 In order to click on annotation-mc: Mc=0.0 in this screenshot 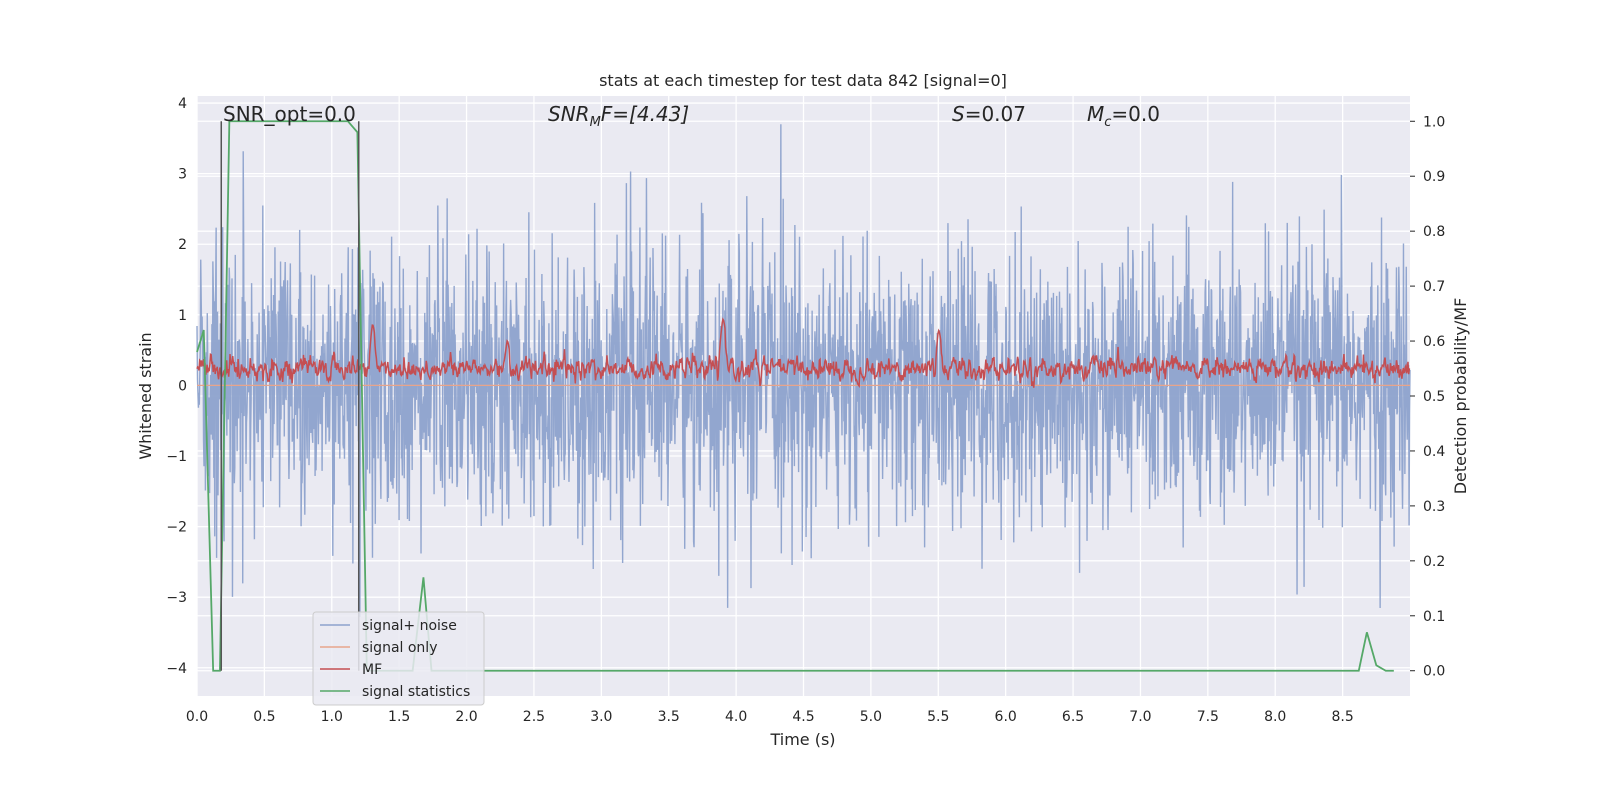, I will do `click(1123, 116)`.